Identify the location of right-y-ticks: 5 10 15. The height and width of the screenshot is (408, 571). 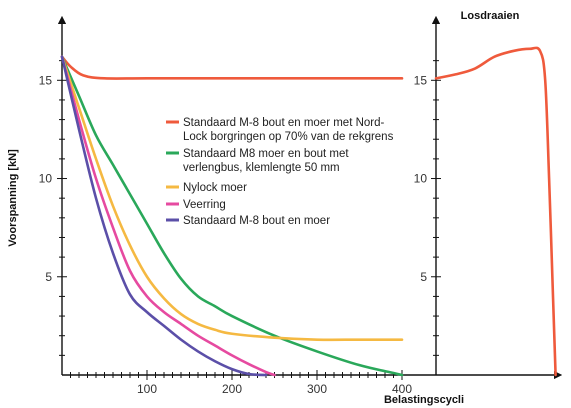
(427, 208).